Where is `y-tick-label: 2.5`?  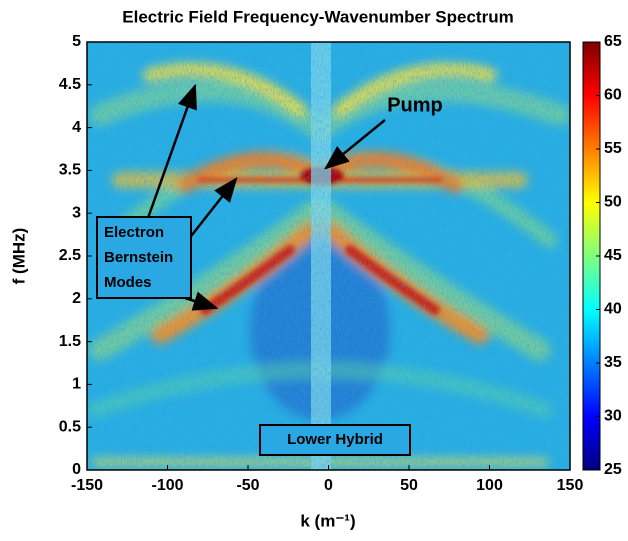 y-tick-label: 2.5 is located at coordinates (70, 255).